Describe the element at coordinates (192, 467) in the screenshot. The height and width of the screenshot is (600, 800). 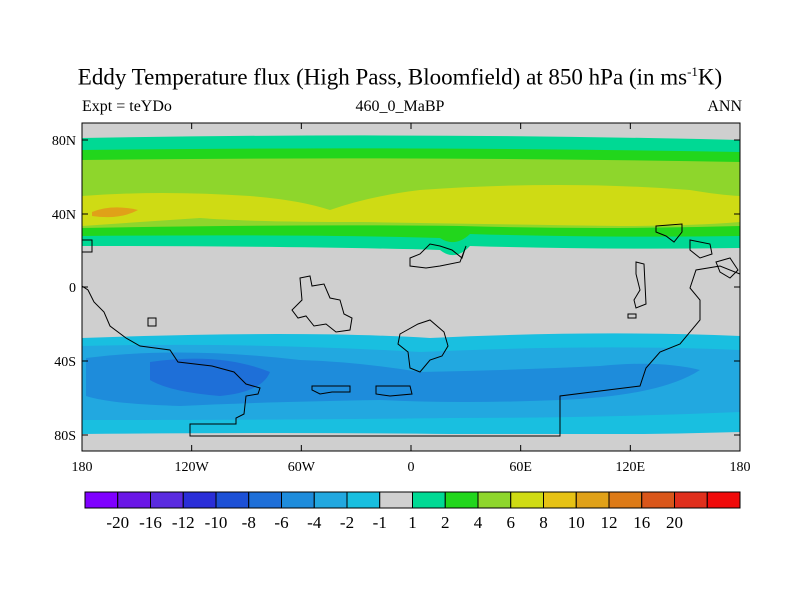
I see `x-tick-label: 120W` at that location.